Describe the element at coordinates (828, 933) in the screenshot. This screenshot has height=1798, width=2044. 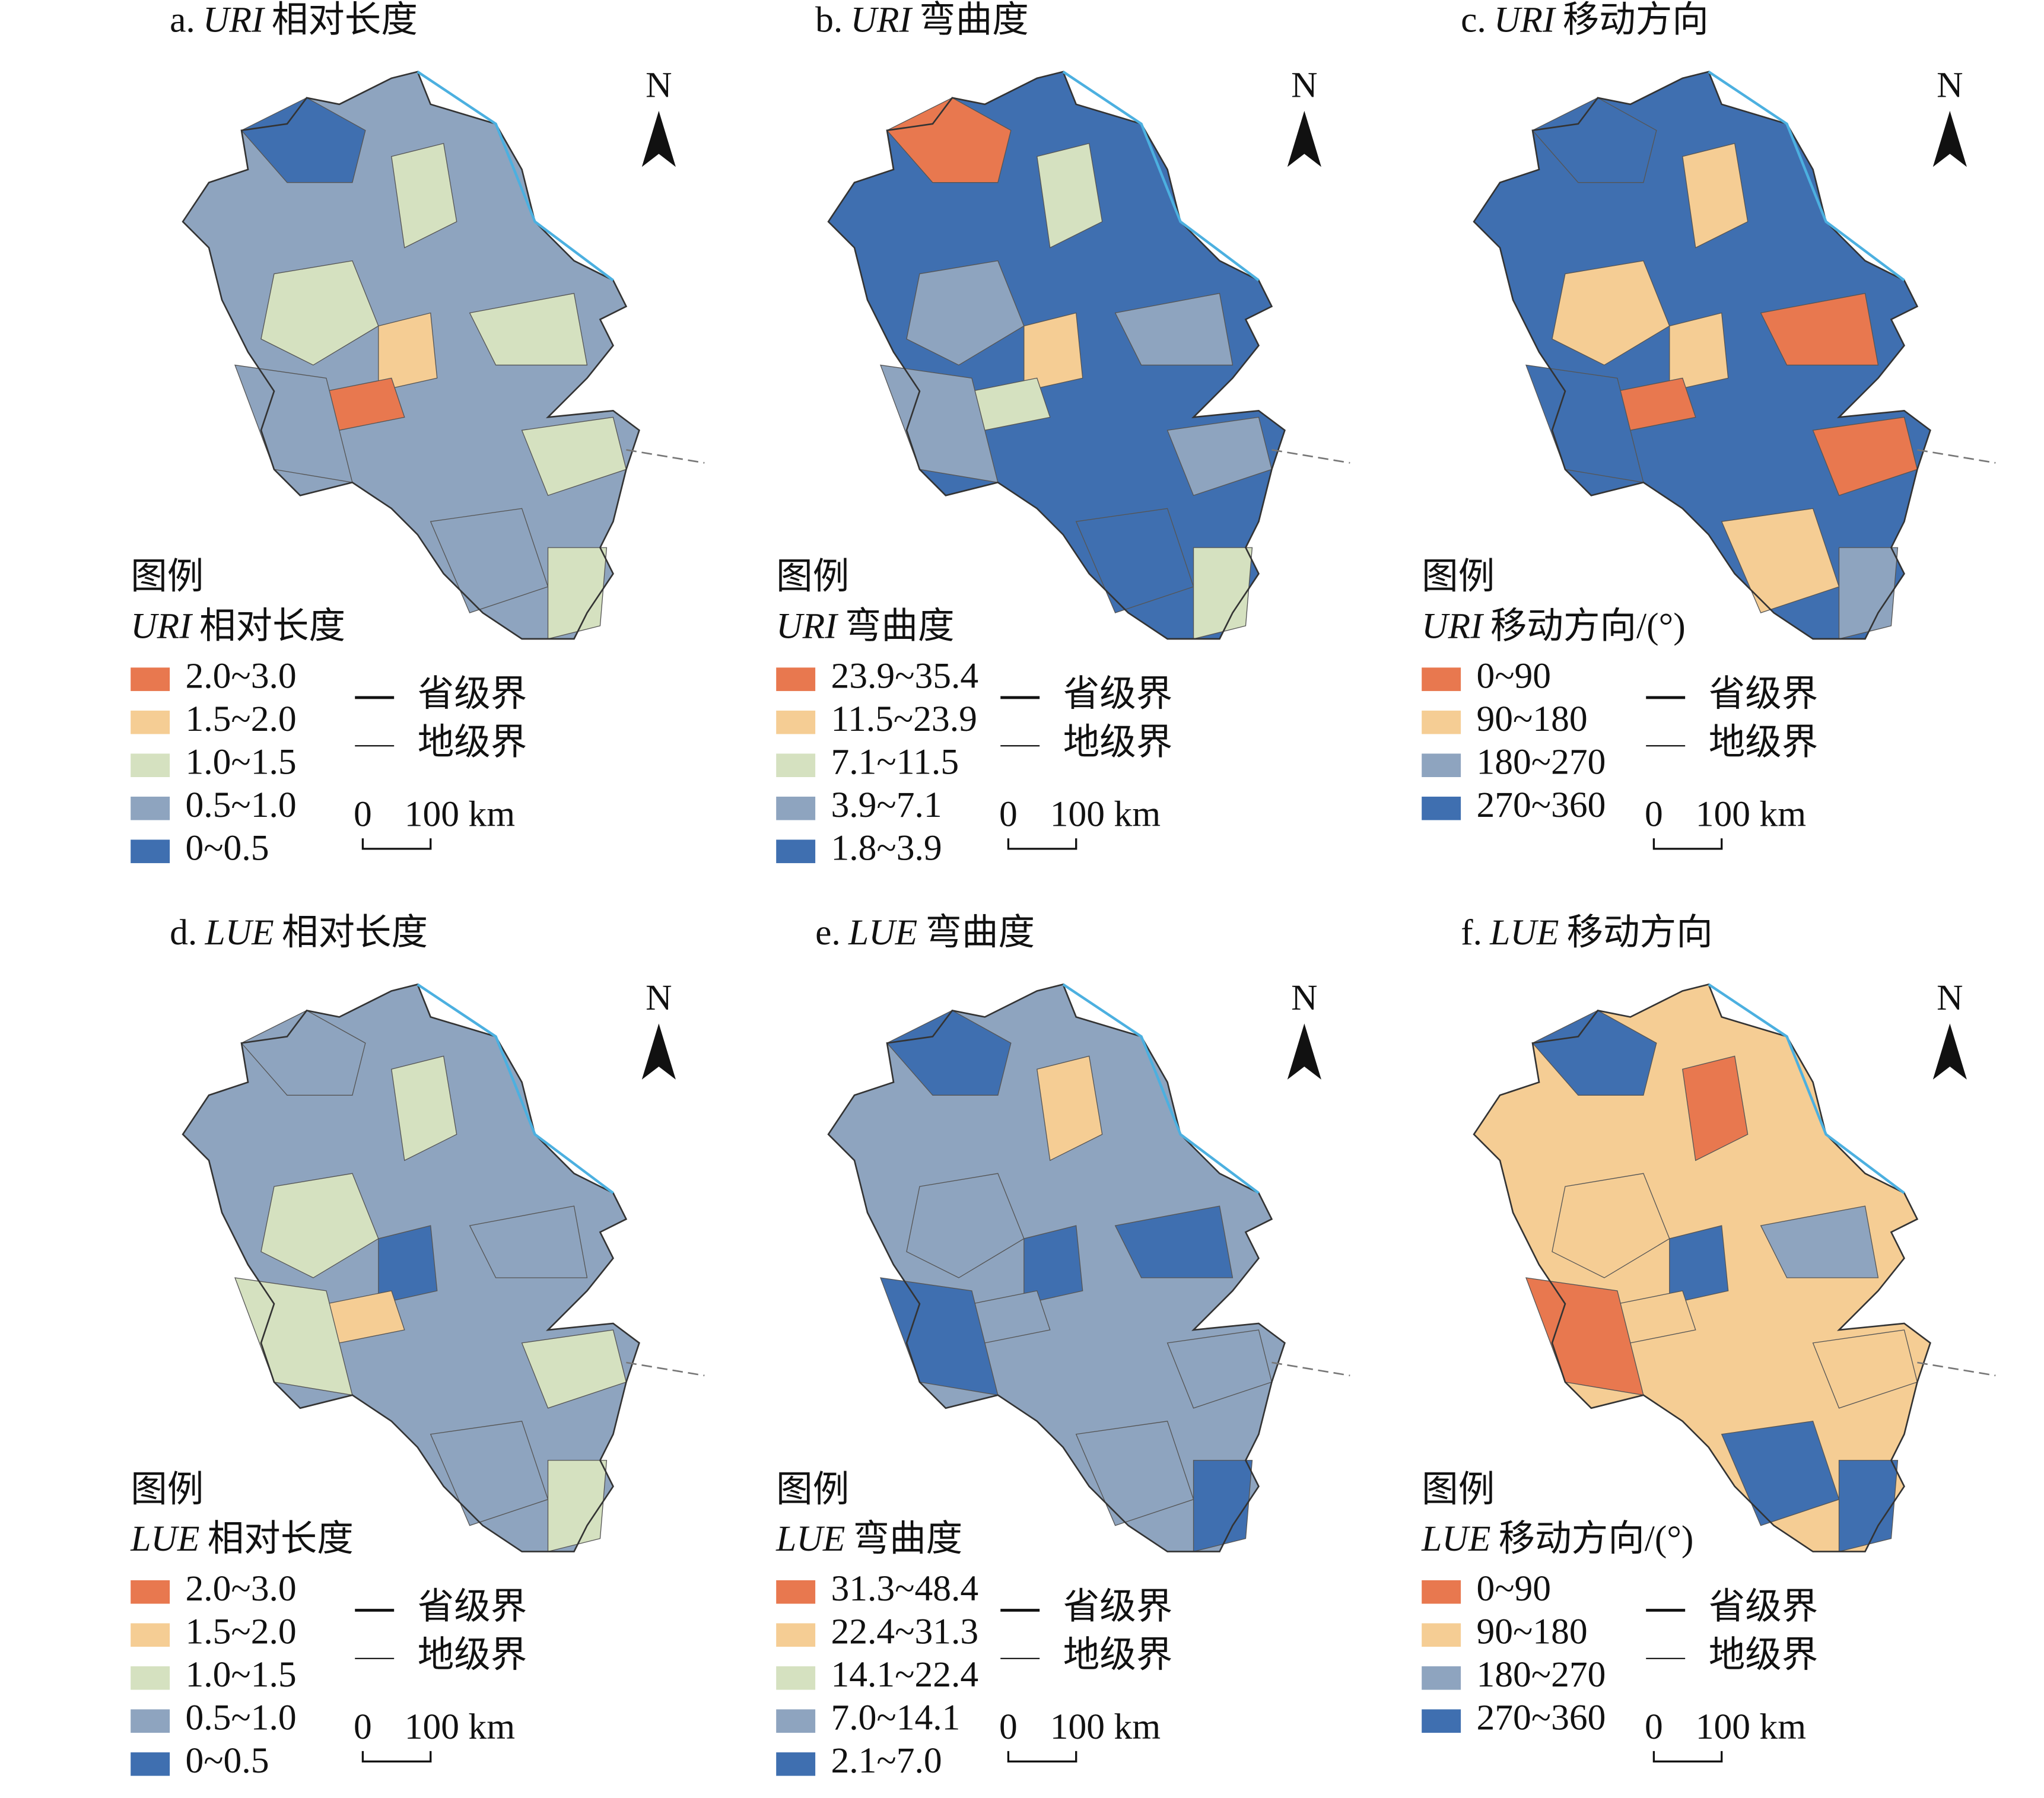
I see `panel-label: e.` at that location.